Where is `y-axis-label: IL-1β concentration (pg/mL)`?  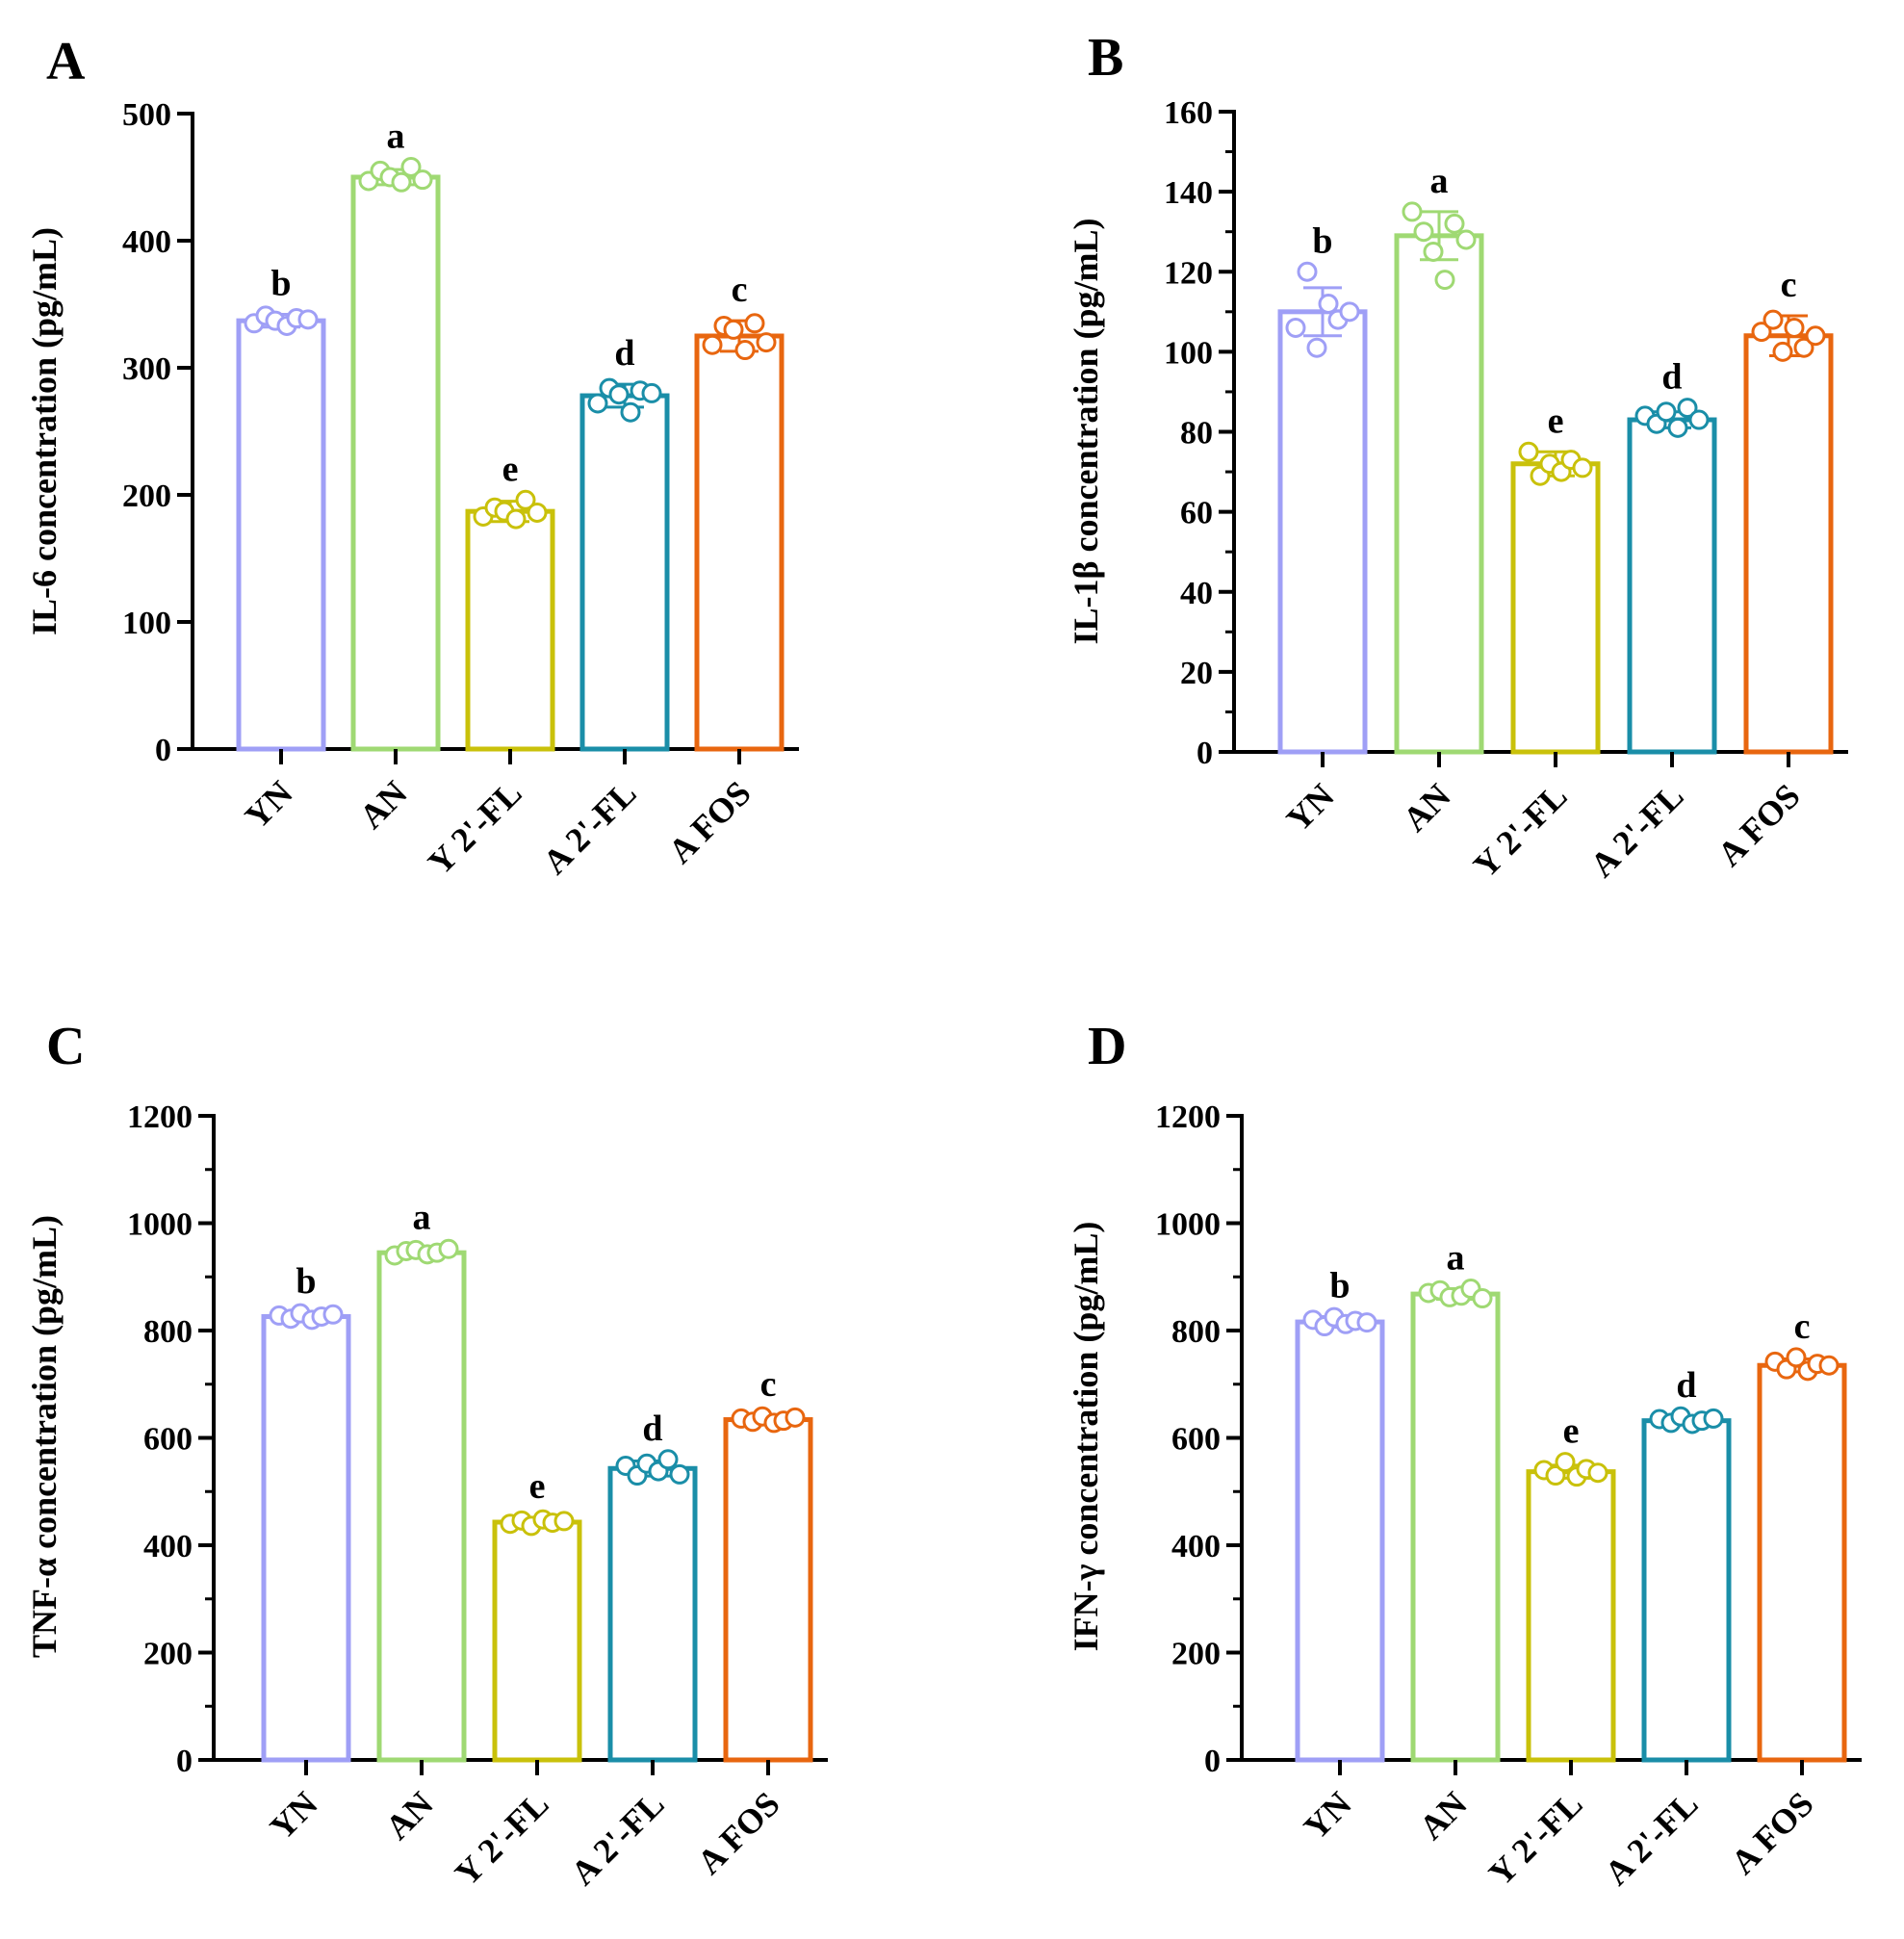
y-axis-label: IL-1β concentration (pg/mL) is located at coordinates (1086, 432).